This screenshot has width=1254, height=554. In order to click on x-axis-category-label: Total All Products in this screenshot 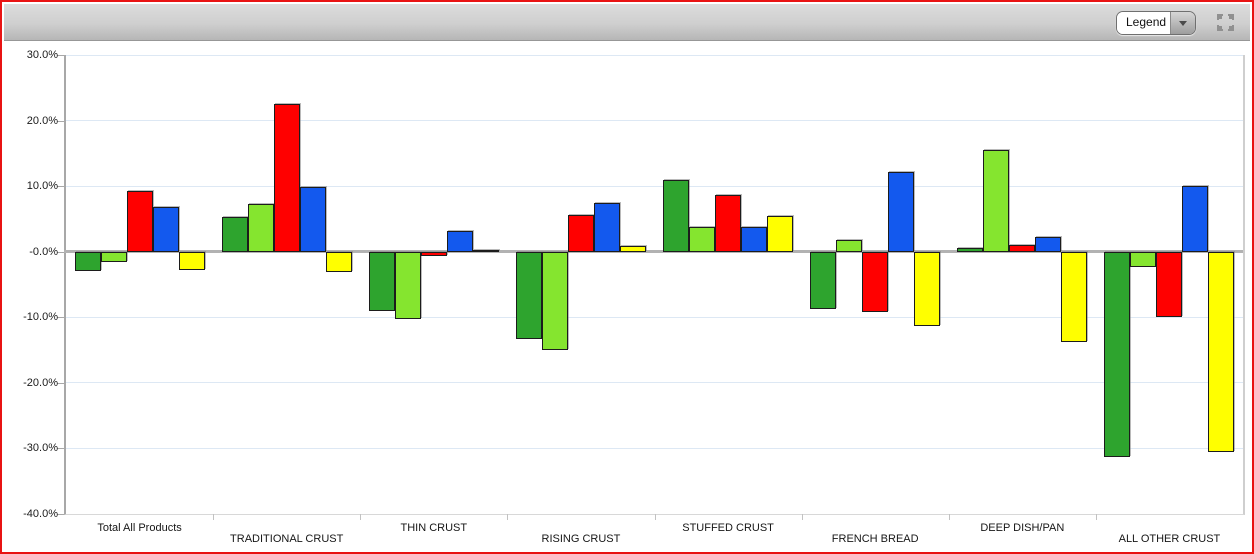, I will do `click(139, 528)`.